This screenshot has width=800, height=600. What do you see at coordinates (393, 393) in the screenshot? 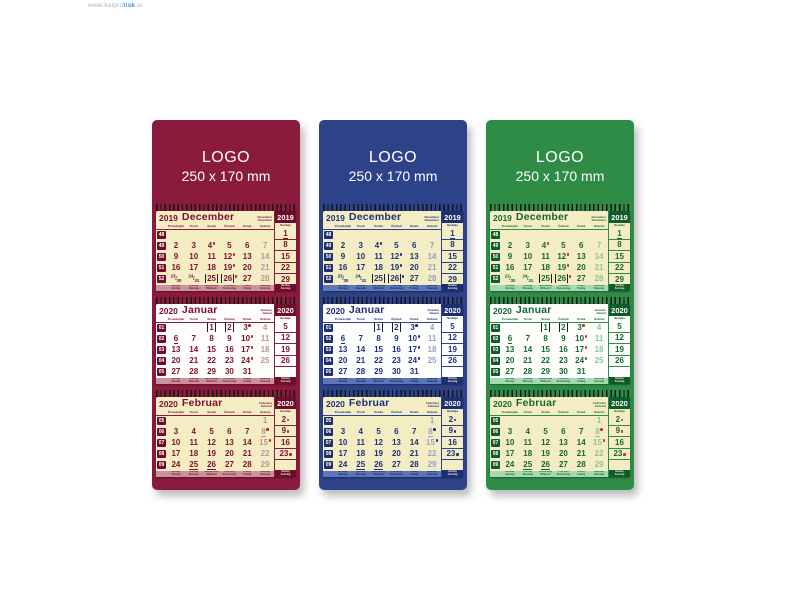
I see `wire-binding-icon` at bounding box center [393, 393].